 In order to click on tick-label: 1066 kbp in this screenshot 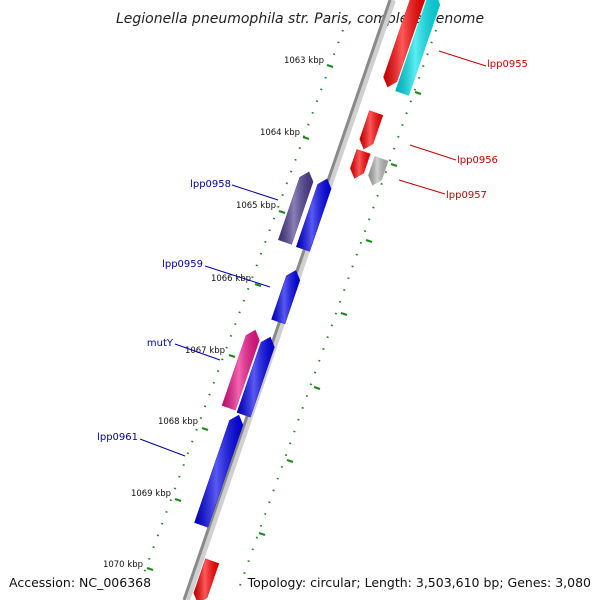, I will do `click(231, 279)`.